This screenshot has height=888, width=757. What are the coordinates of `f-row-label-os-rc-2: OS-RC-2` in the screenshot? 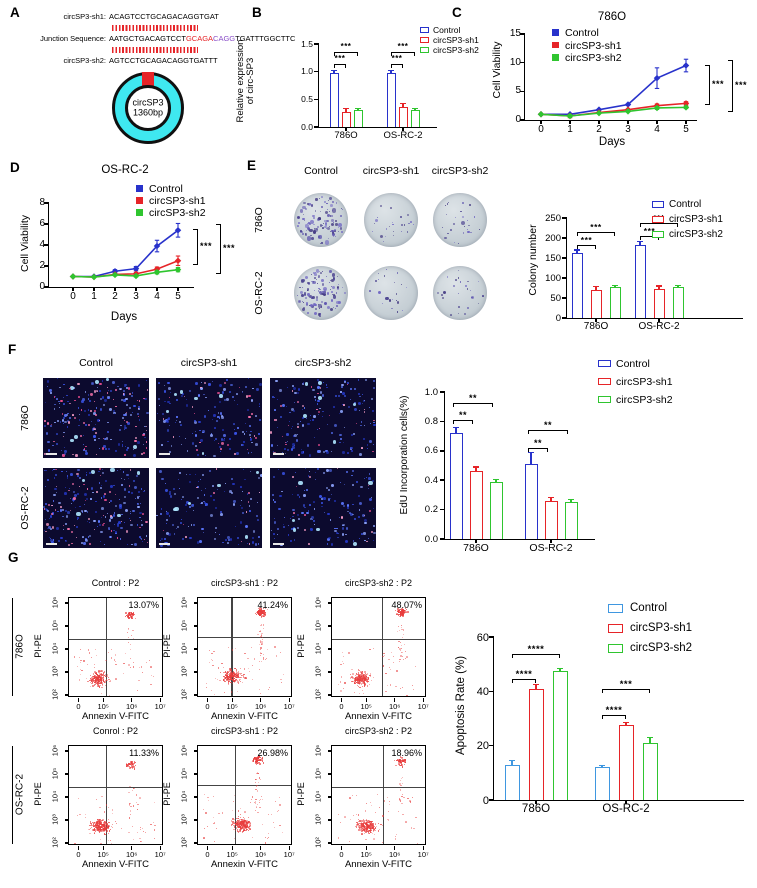 It's located at (25, 508).